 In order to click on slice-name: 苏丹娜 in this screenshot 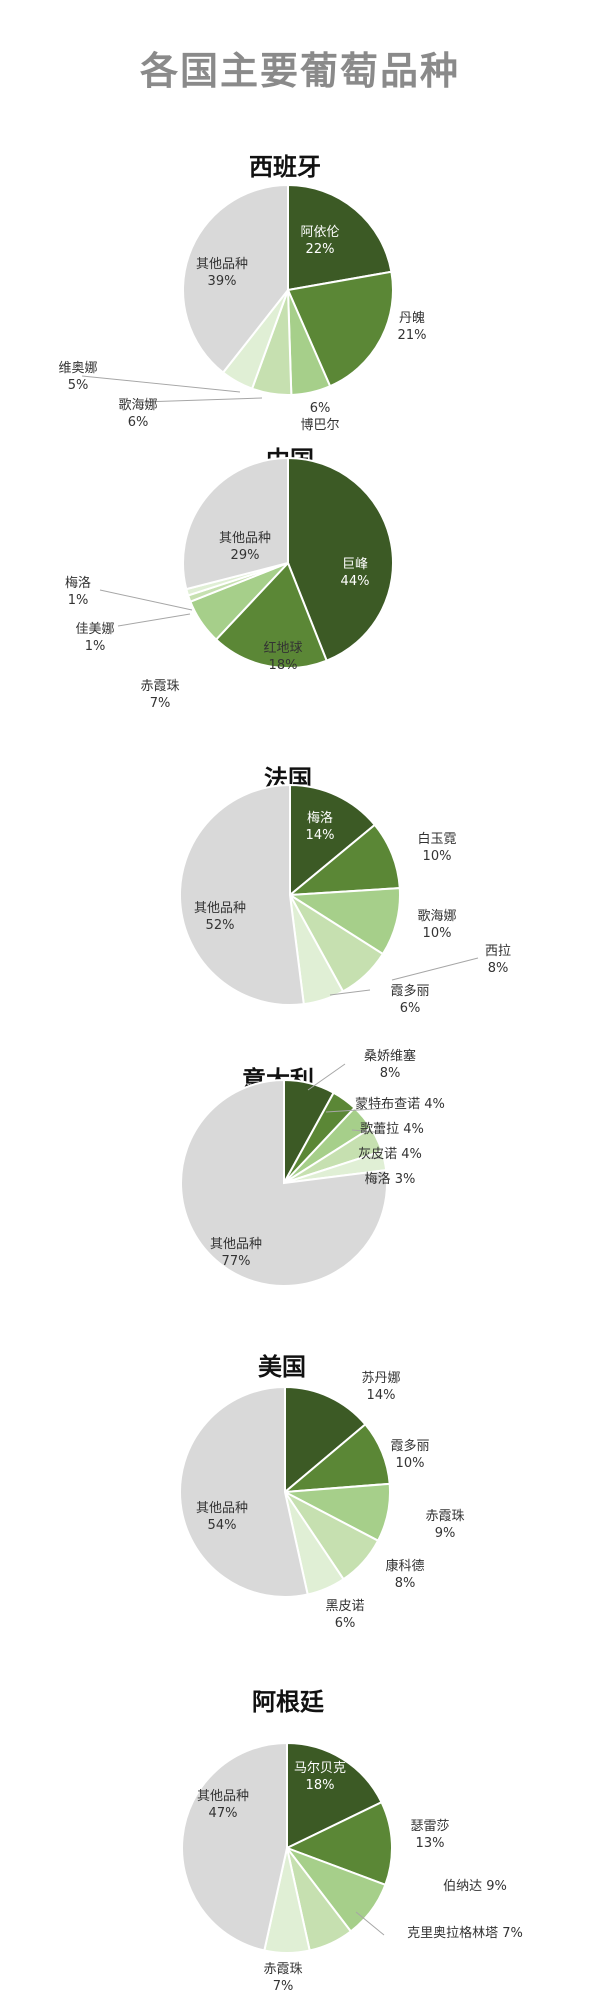, I will do `click(380, 1378)`.